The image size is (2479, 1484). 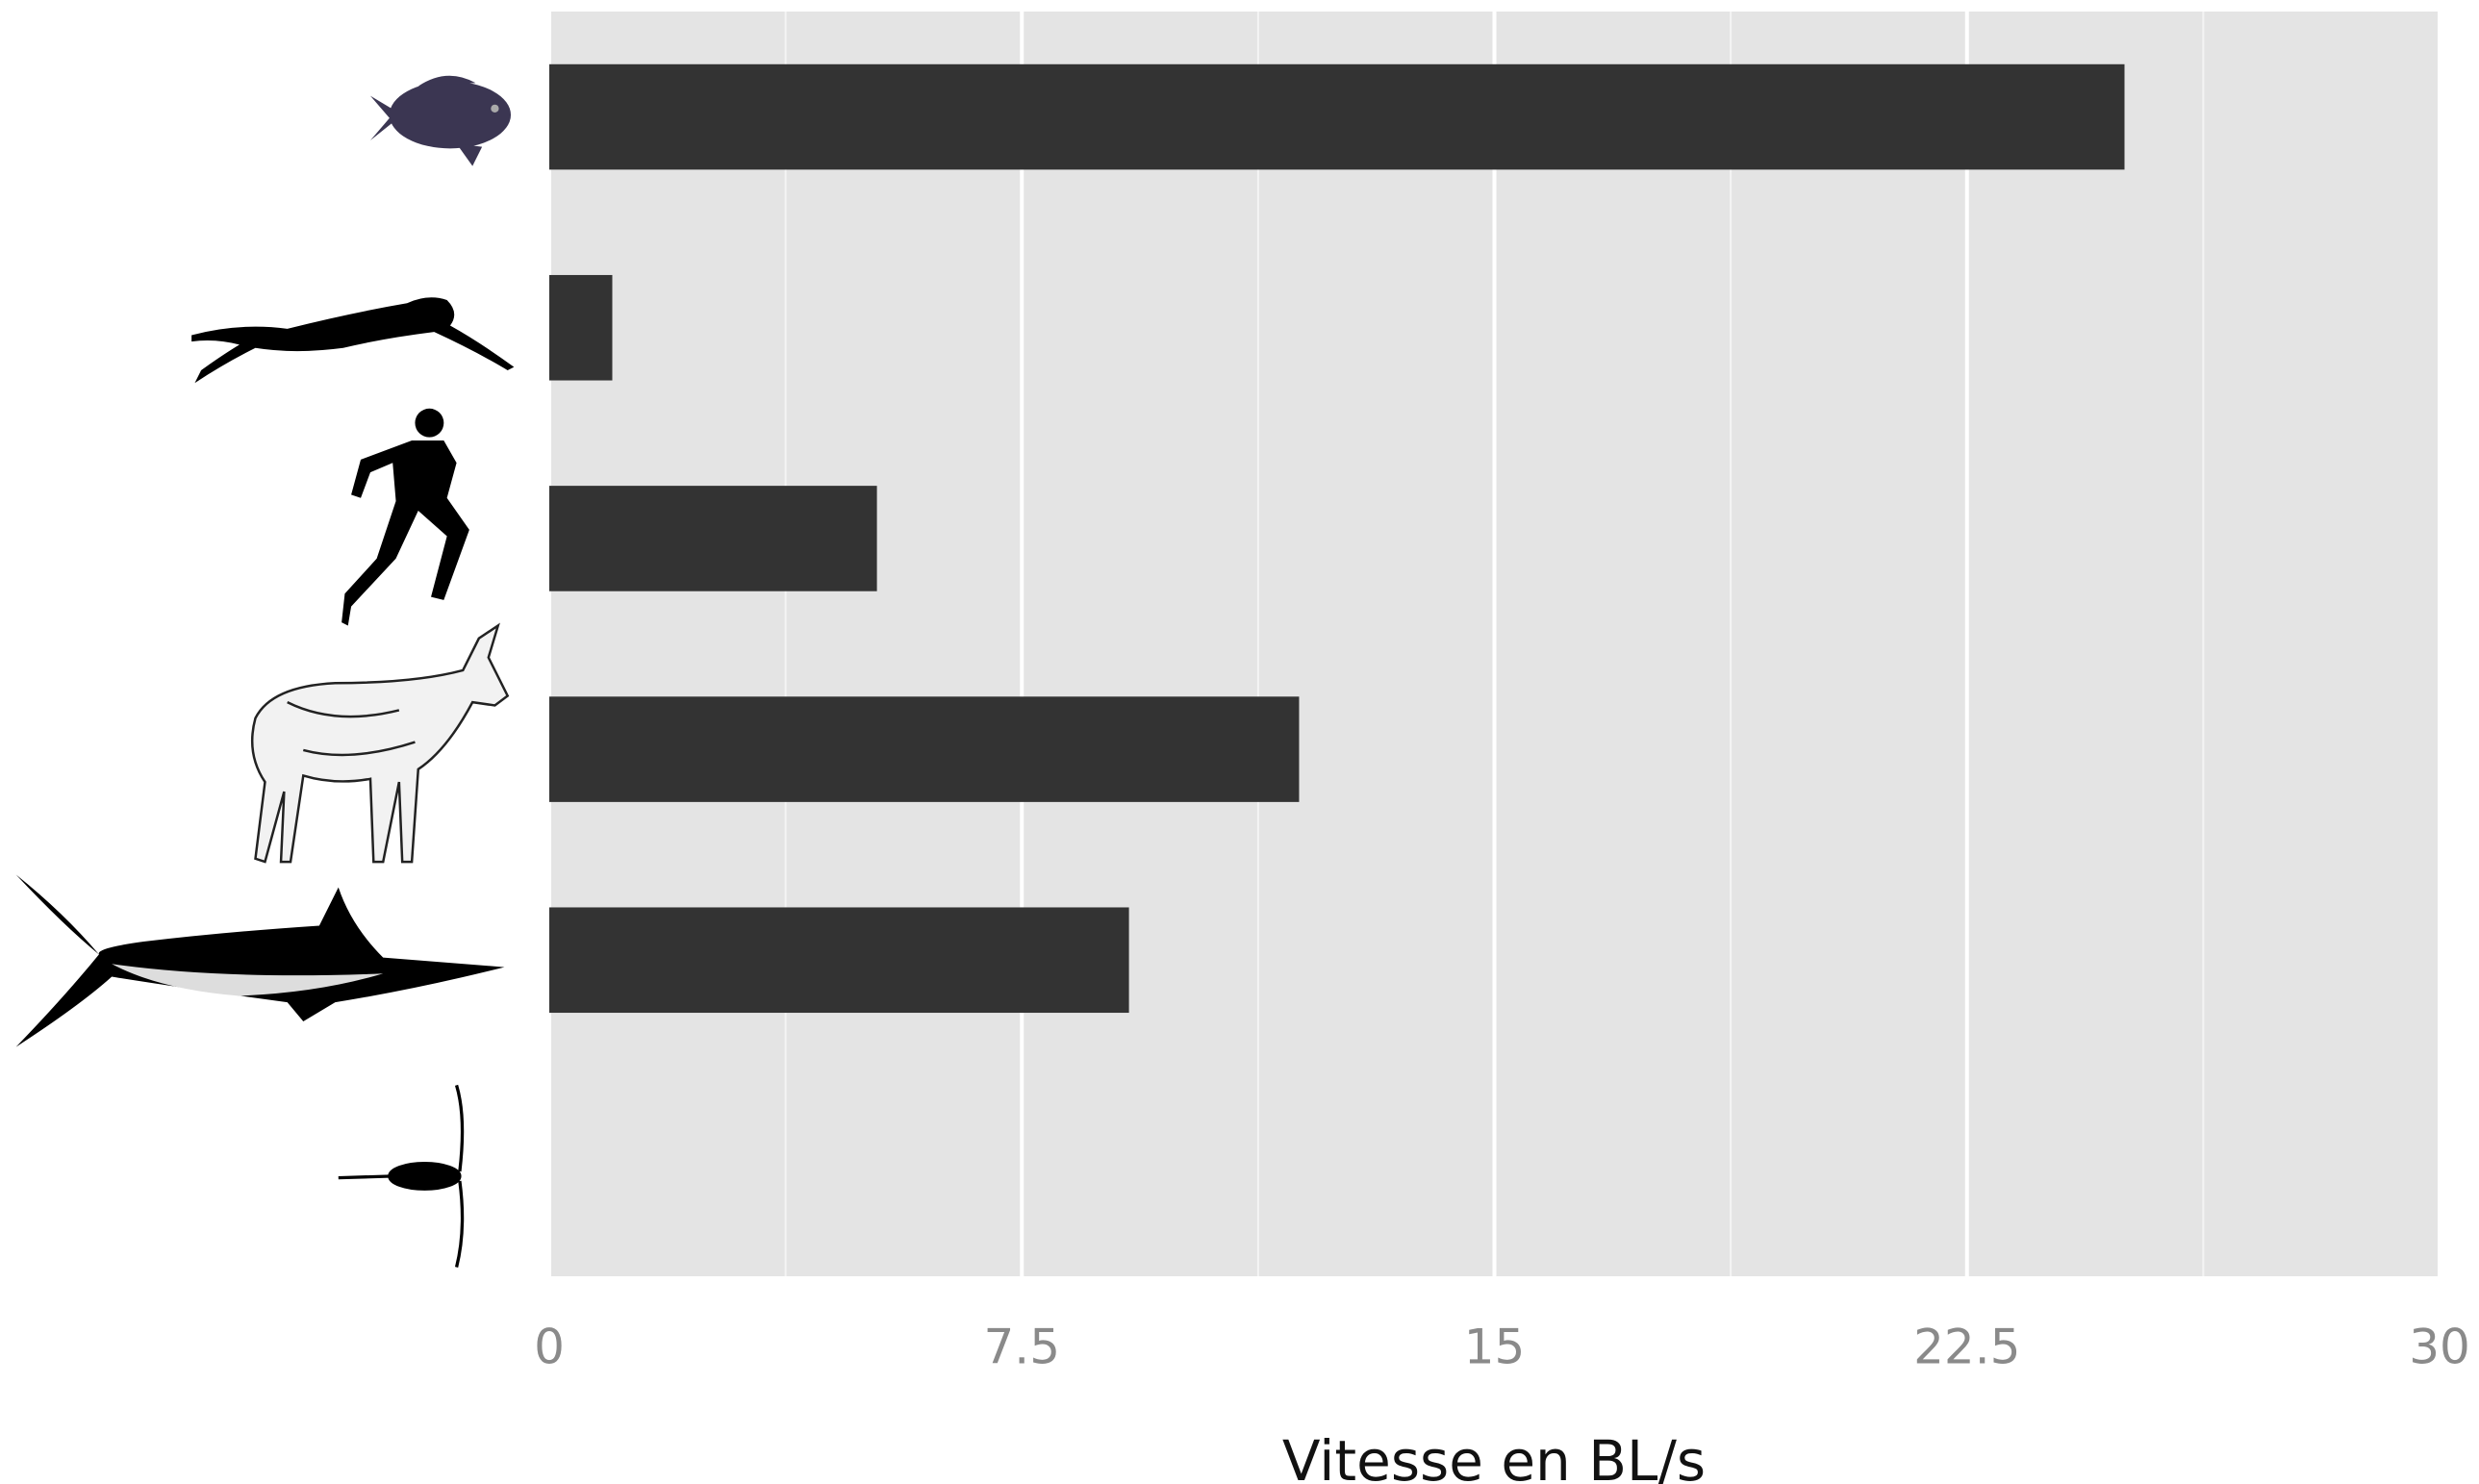 What do you see at coordinates (353, 340) in the screenshot?
I see `swimmer-icon` at bounding box center [353, 340].